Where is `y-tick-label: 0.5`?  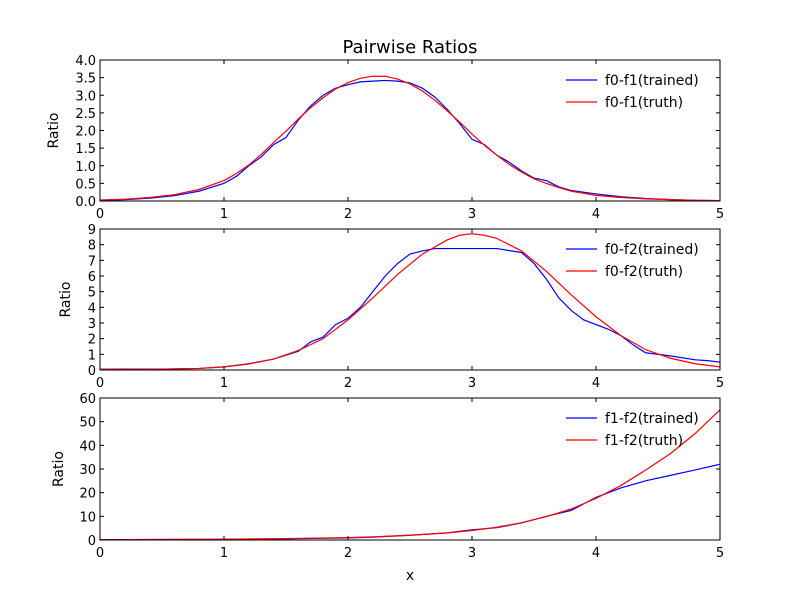
y-tick-label: 0.5 is located at coordinates (85, 184).